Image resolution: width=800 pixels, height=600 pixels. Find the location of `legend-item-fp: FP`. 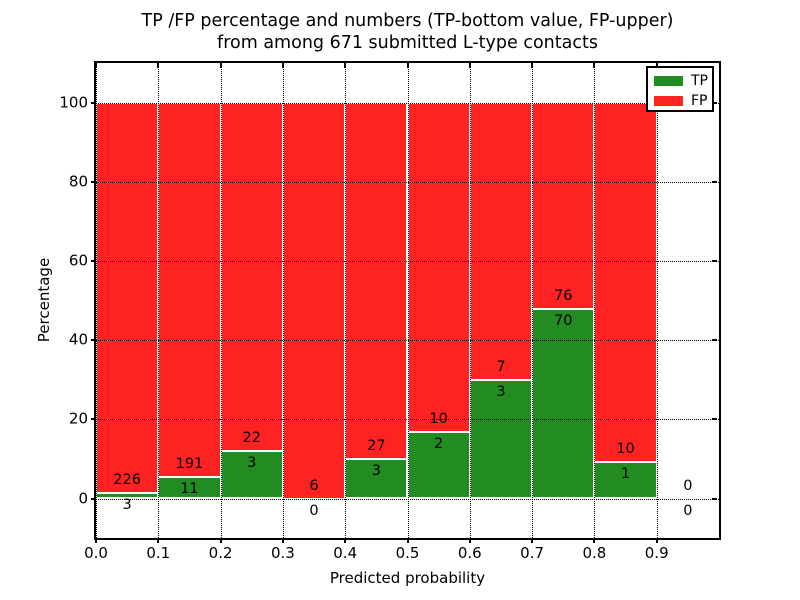

legend-item-fp: FP is located at coordinates (683, 101).